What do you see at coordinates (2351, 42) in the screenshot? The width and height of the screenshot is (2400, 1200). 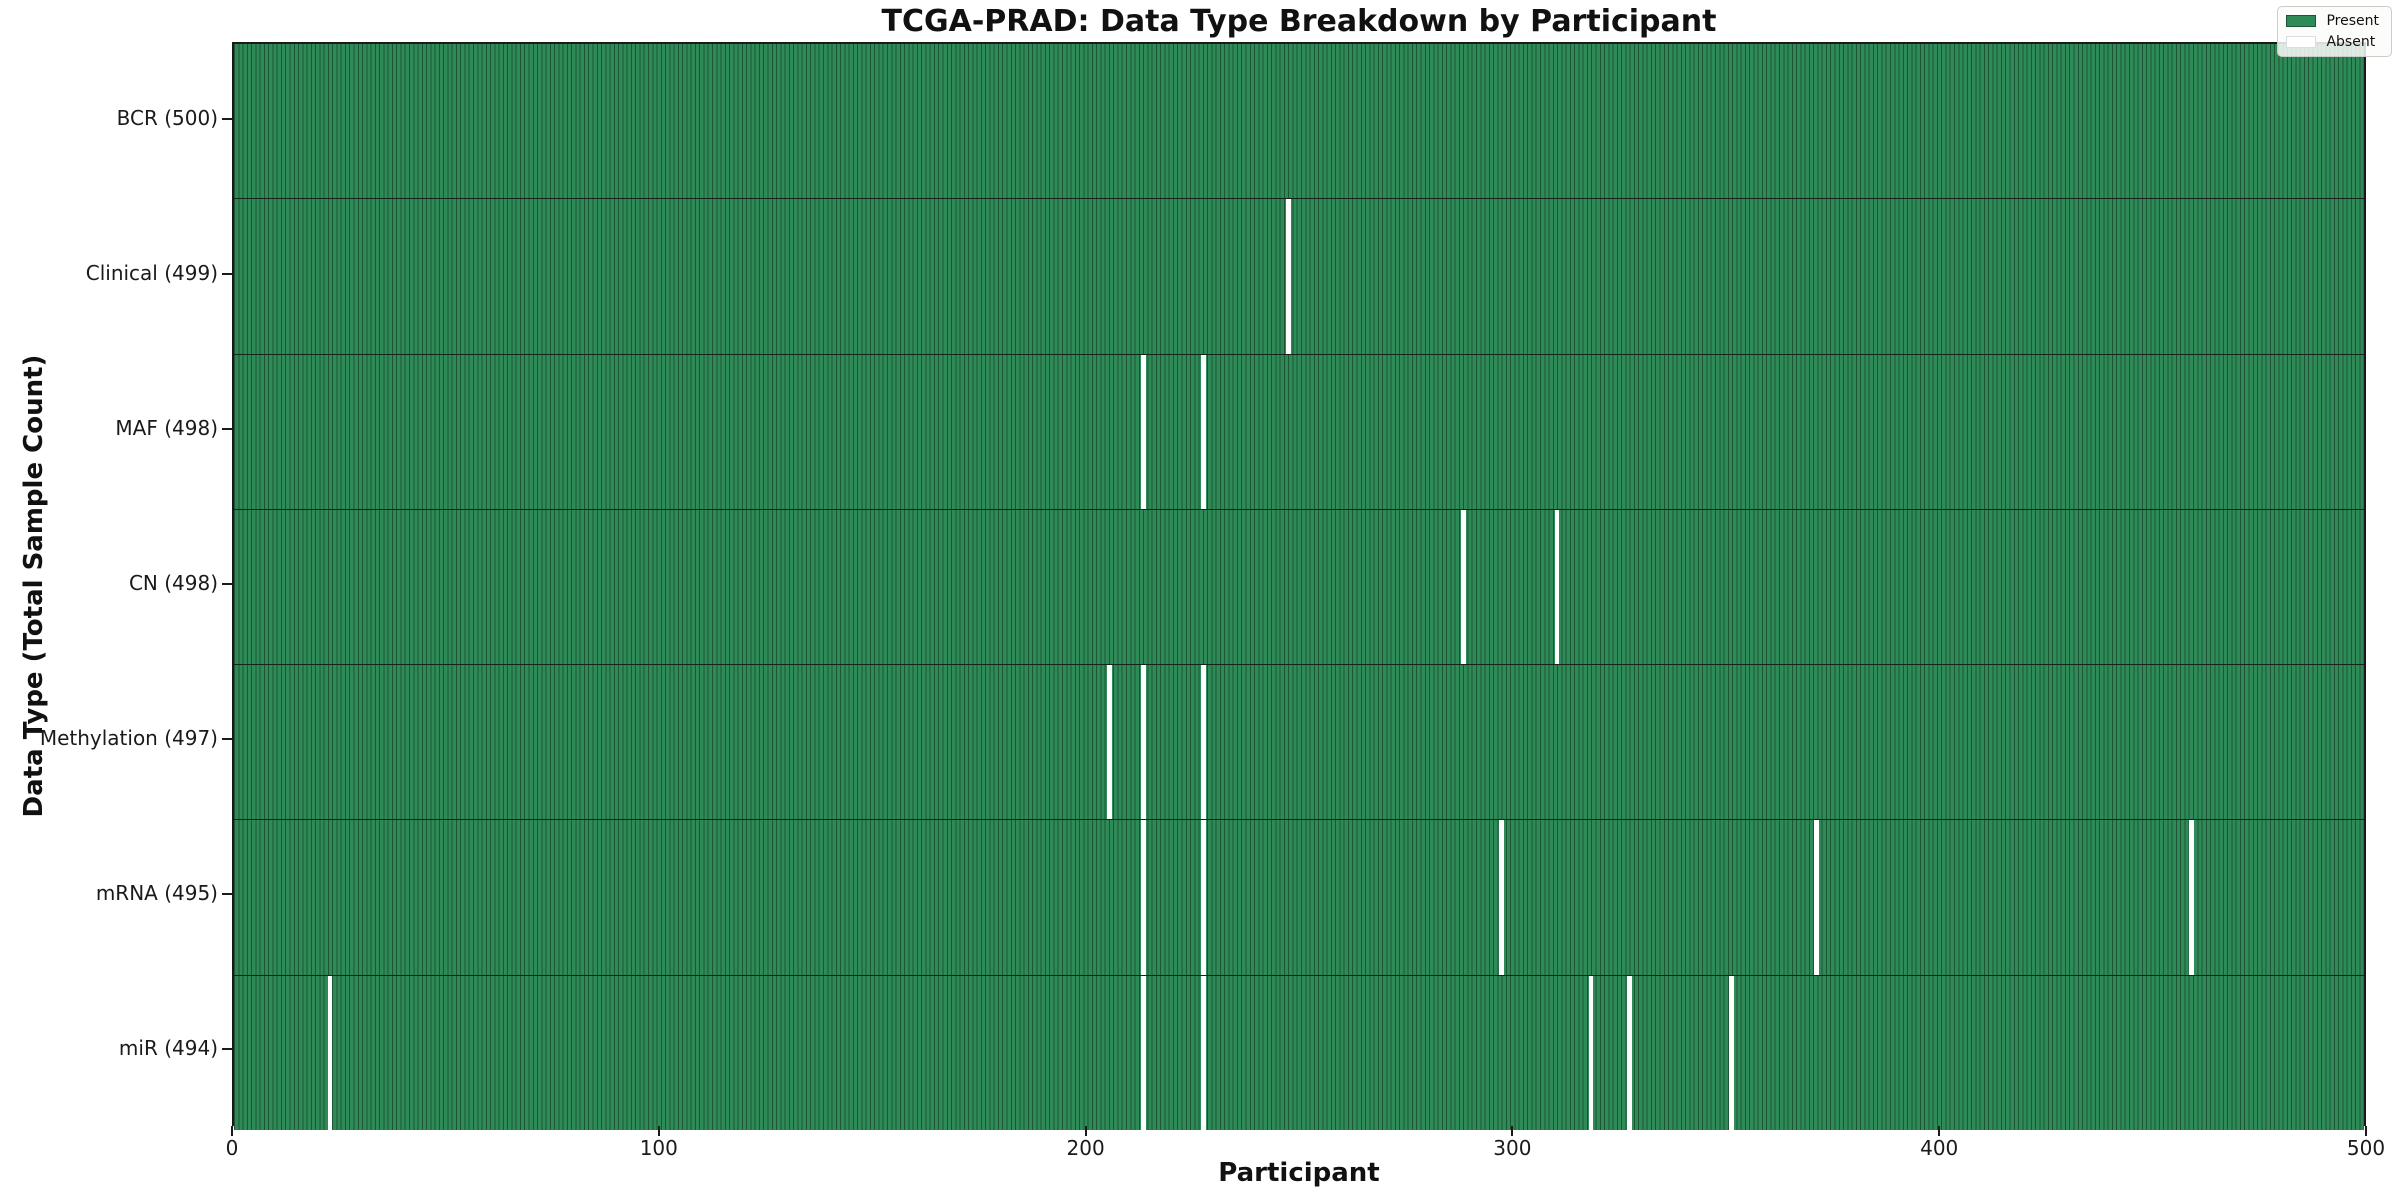 I see `legend-label-absent: Absent` at bounding box center [2351, 42].